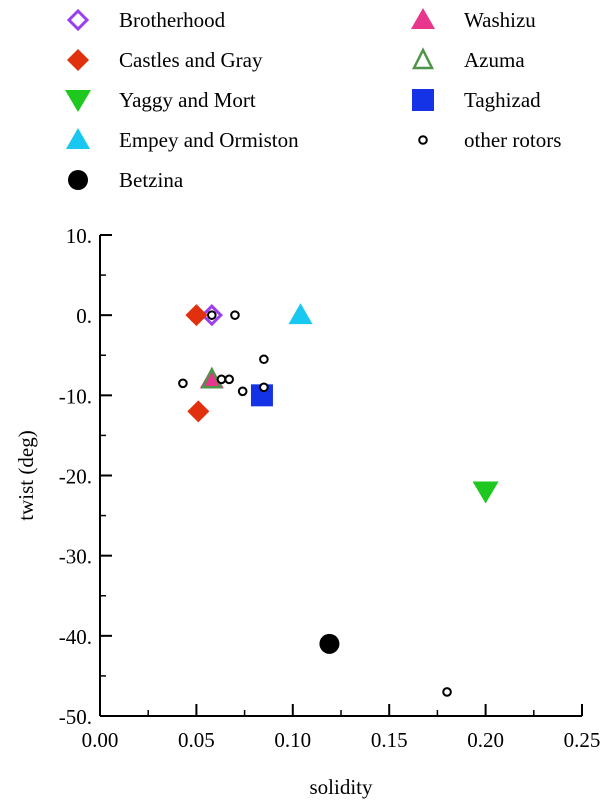 This screenshot has height=805, width=616. What do you see at coordinates (75, 396) in the screenshot?
I see `y-tick-label: -10.` at bounding box center [75, 396].